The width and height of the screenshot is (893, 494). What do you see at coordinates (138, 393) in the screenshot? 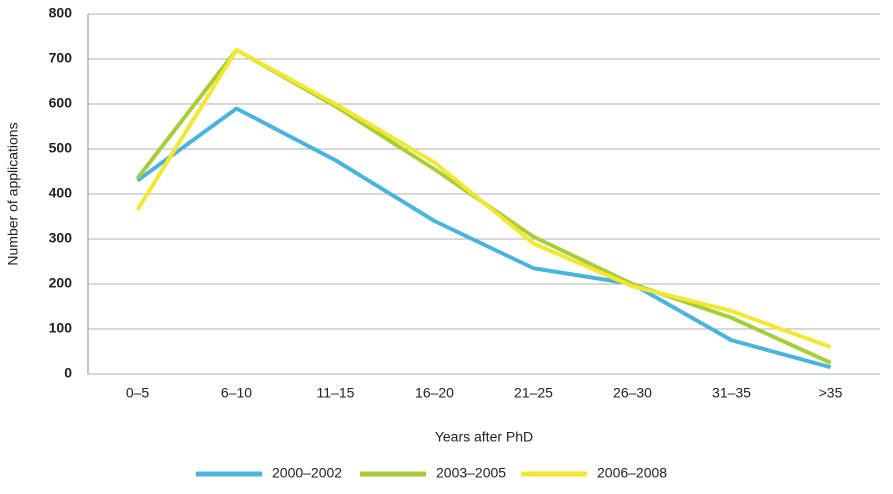
I see `x-tick-label: 0–5` at bounding box center [138, 393].